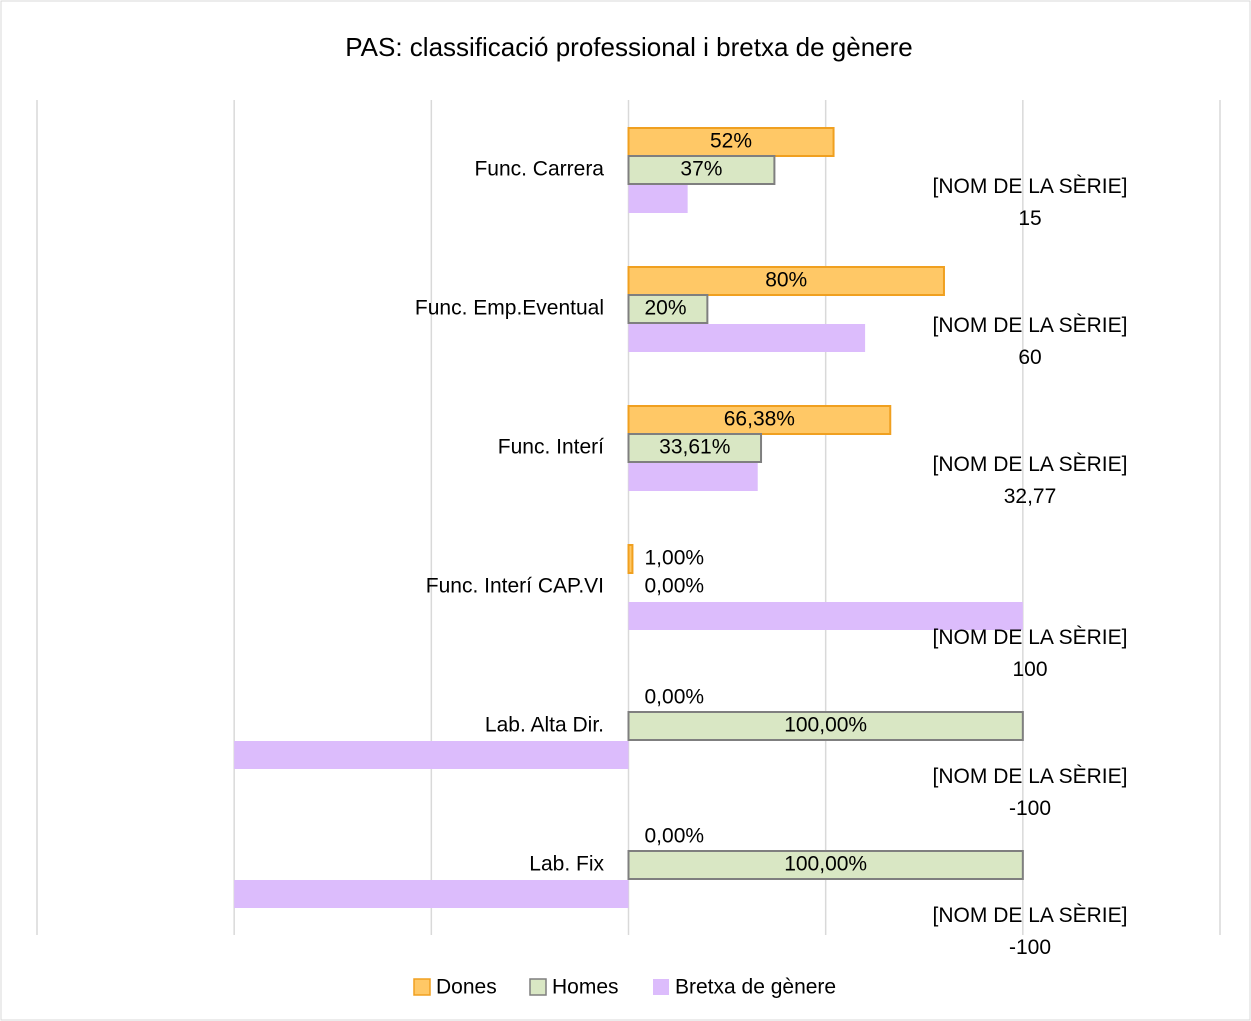  Describe the element at coordinates (1030, 480) in the screenshot. I see `data-label: [NOM DE LA SÈRIE] 32,77` at that location.